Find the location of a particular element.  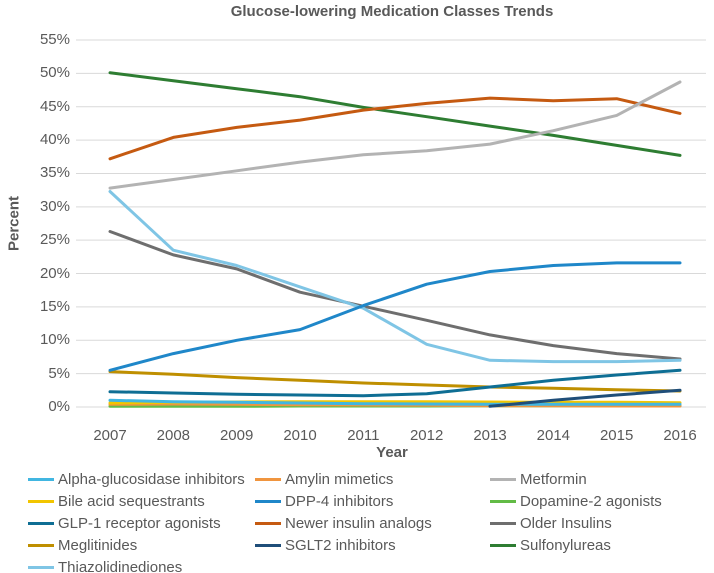

legend-label: DPP-4 inhibitors is located at coordinates (339, 501).